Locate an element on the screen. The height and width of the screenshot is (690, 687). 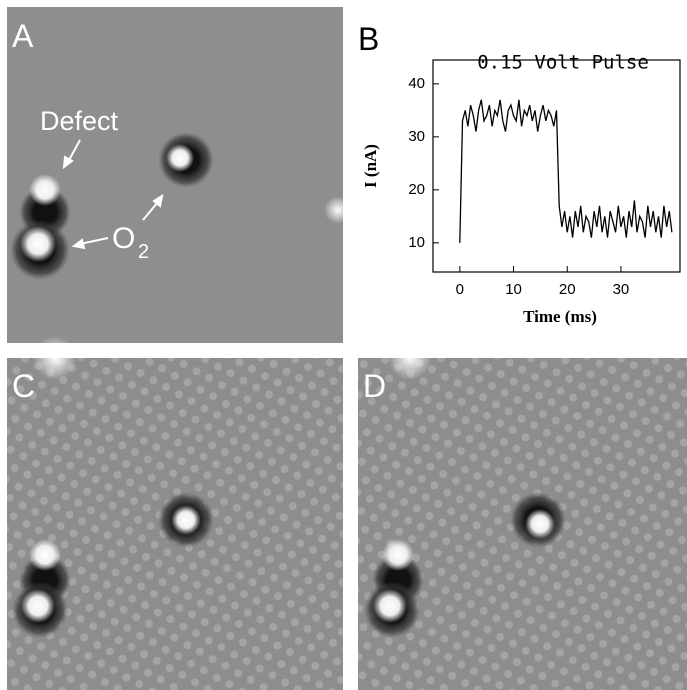
y-tick-label: 30 is located at coordinates (416, 136).